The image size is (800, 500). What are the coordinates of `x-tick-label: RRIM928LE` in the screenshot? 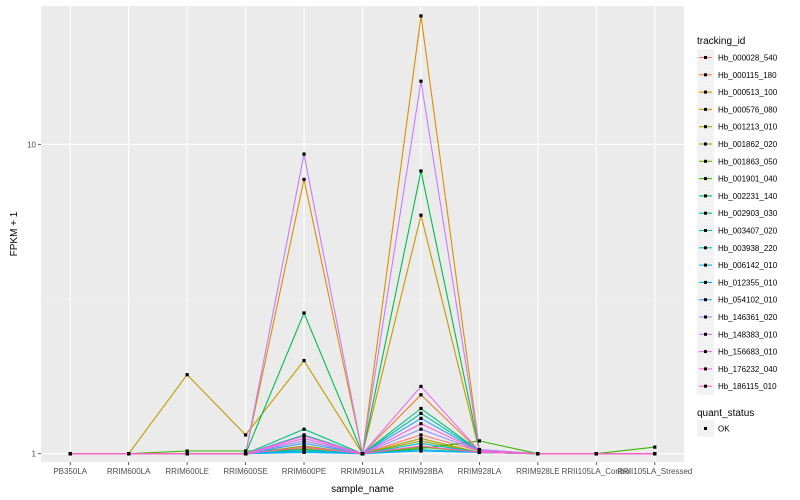 It's located at (538, 471).